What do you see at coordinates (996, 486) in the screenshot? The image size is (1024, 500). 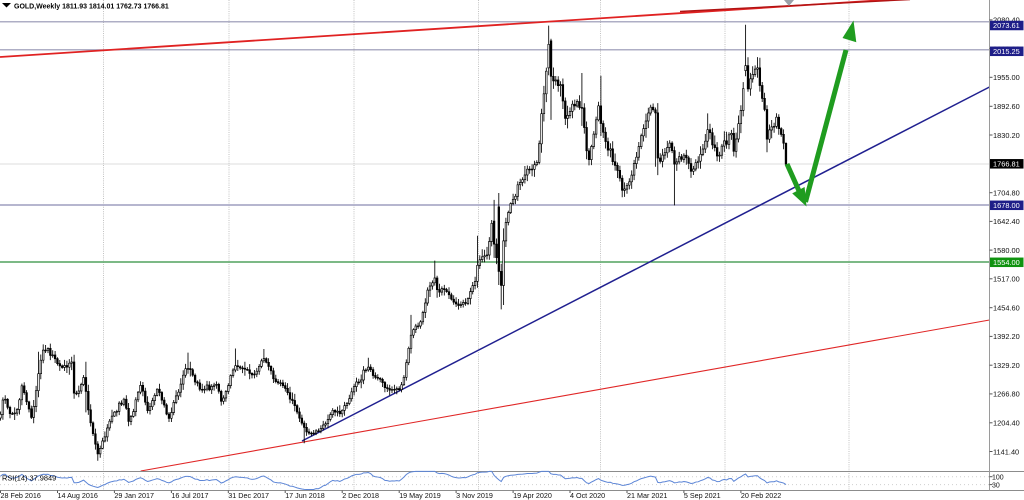 I see `svg-text: 30` at bounding box center [996, 486].